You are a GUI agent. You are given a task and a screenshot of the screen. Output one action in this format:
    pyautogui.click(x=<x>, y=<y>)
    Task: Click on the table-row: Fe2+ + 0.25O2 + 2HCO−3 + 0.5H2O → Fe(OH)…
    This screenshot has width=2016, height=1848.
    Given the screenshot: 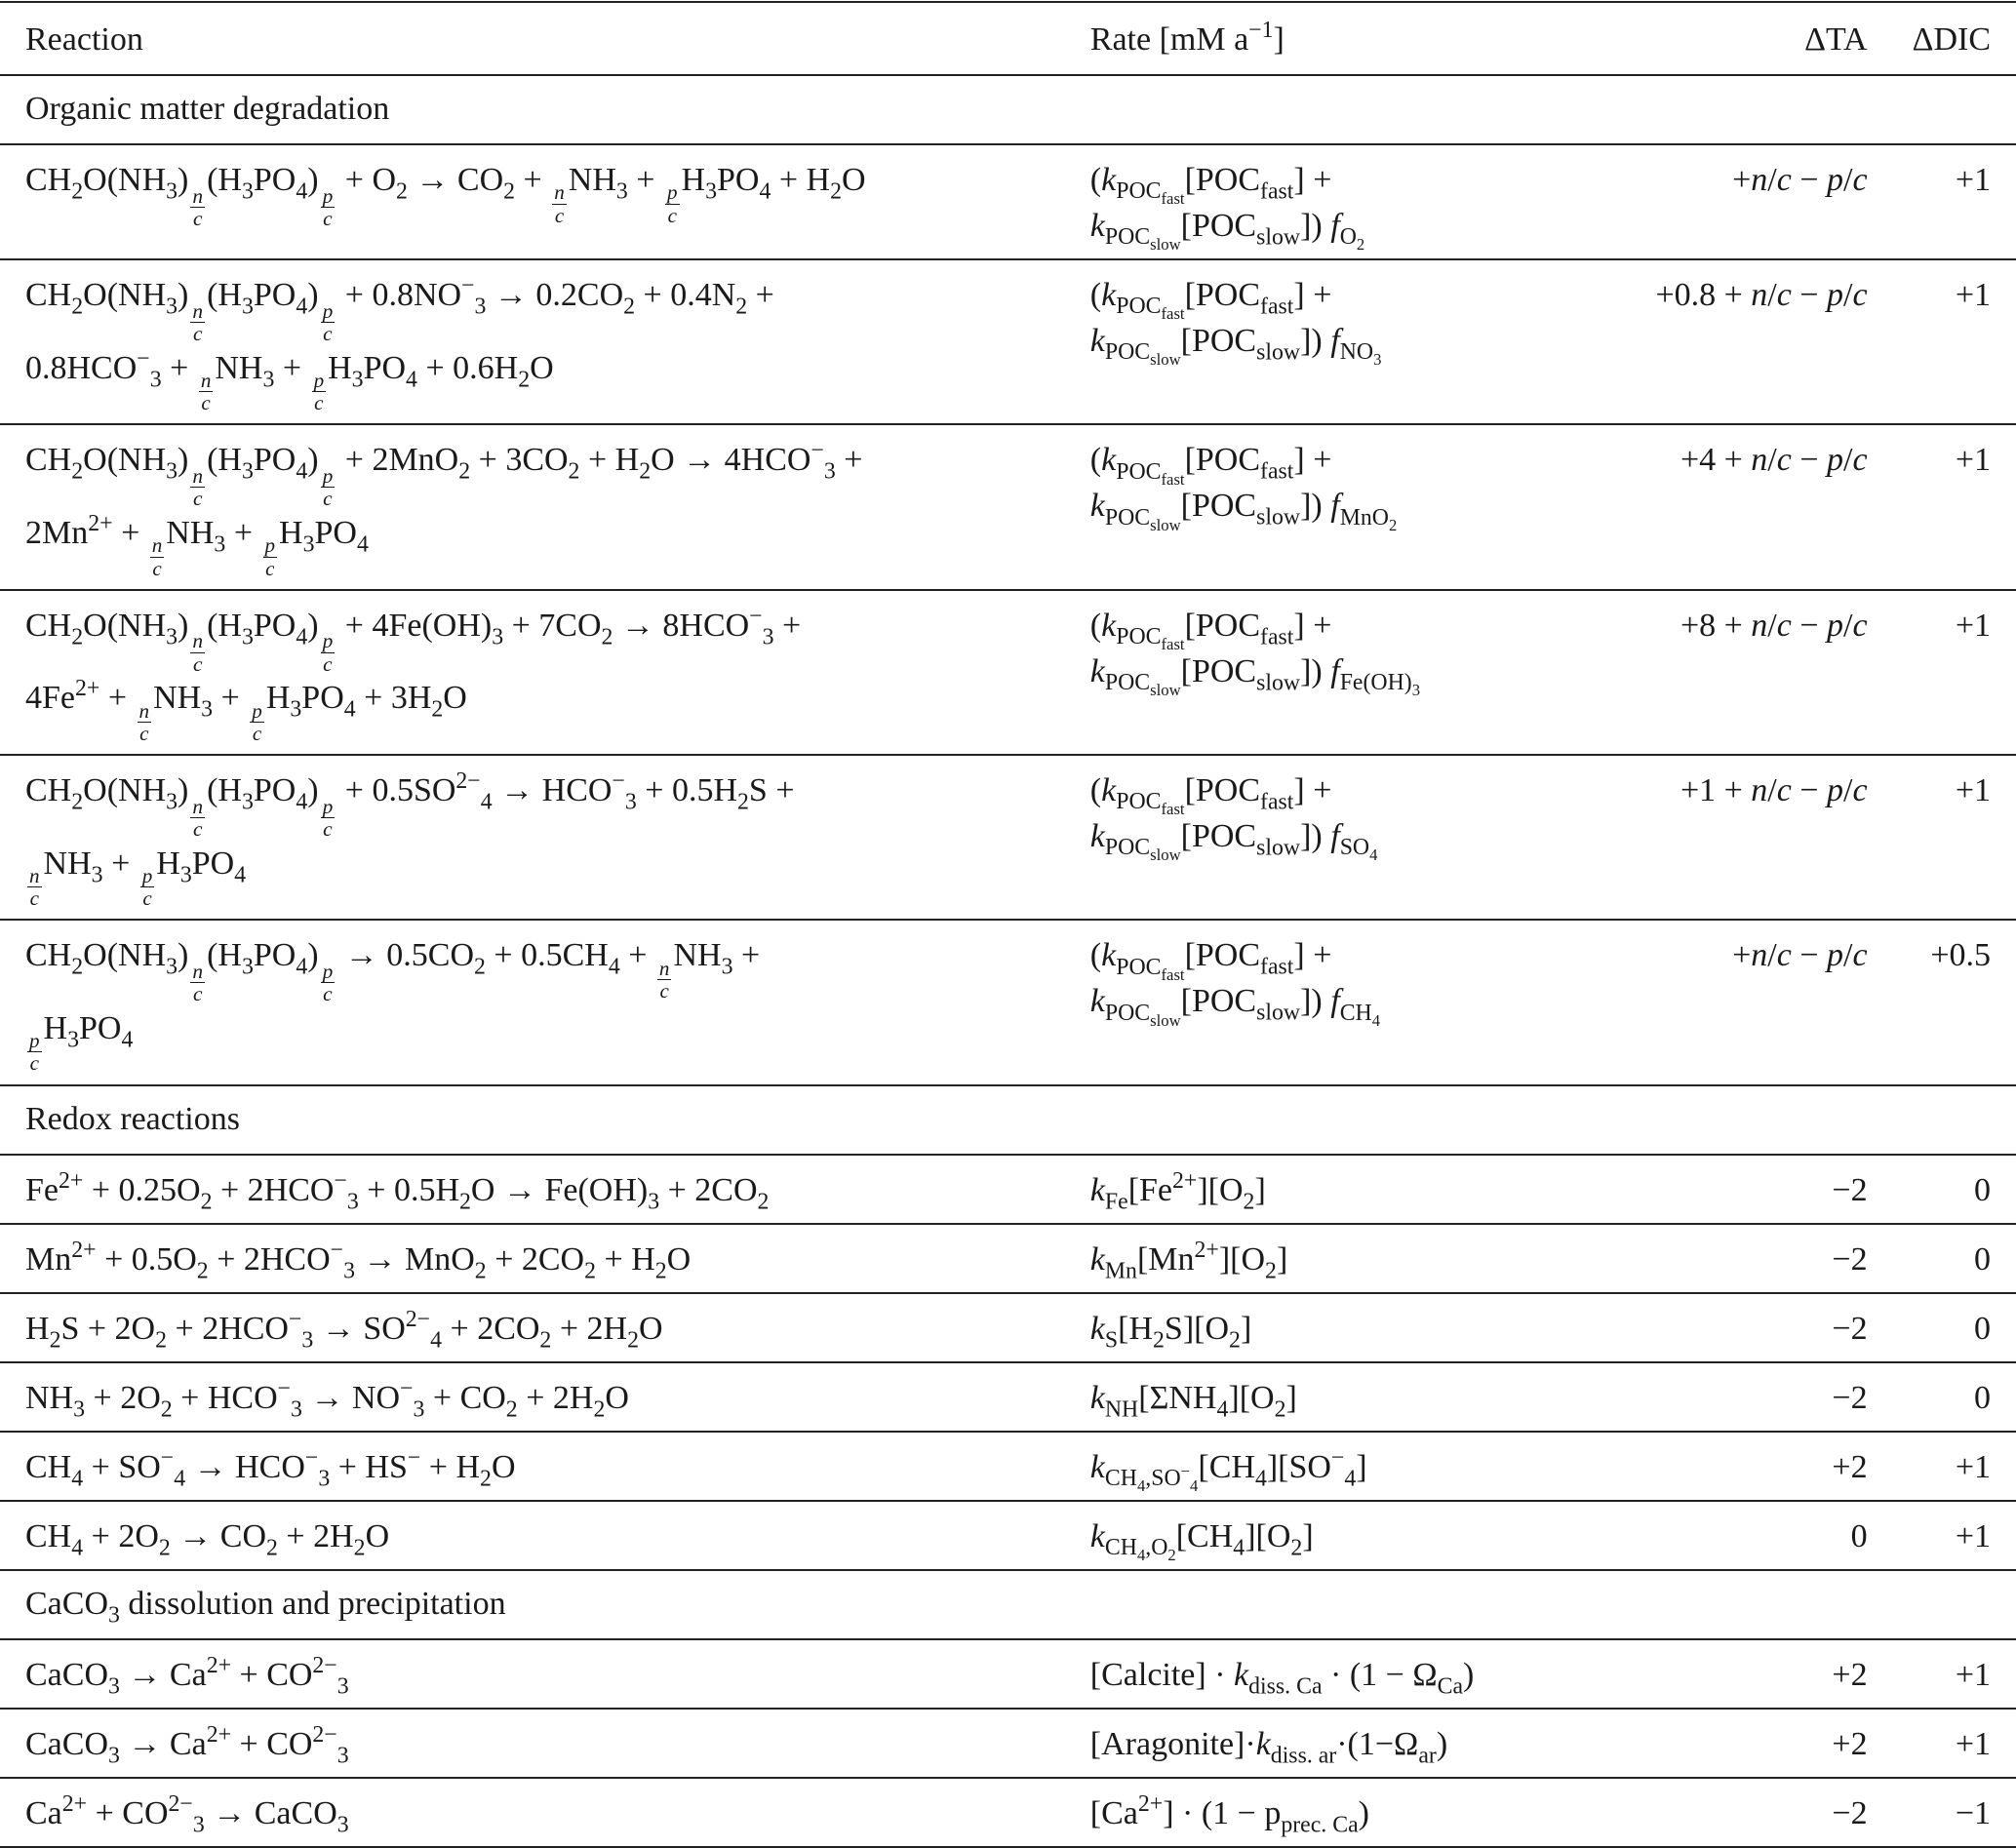 What is the action you would take?
    pyautogui.click(x=1008, y=1189)
    